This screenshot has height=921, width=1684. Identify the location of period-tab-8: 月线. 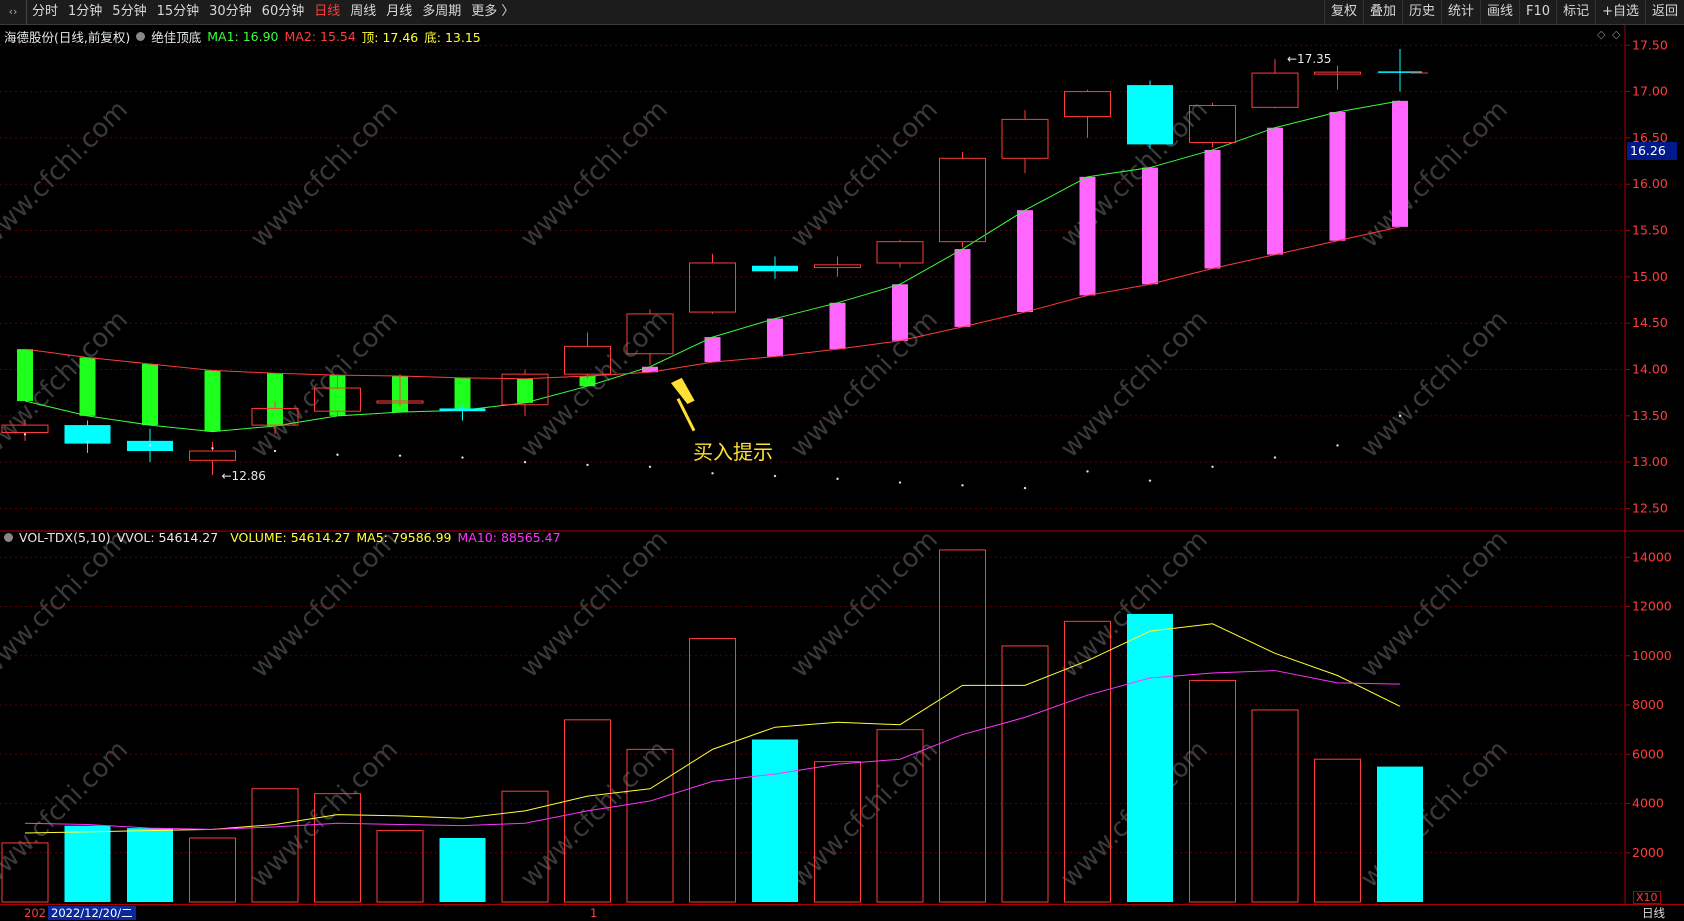
(399, 11).